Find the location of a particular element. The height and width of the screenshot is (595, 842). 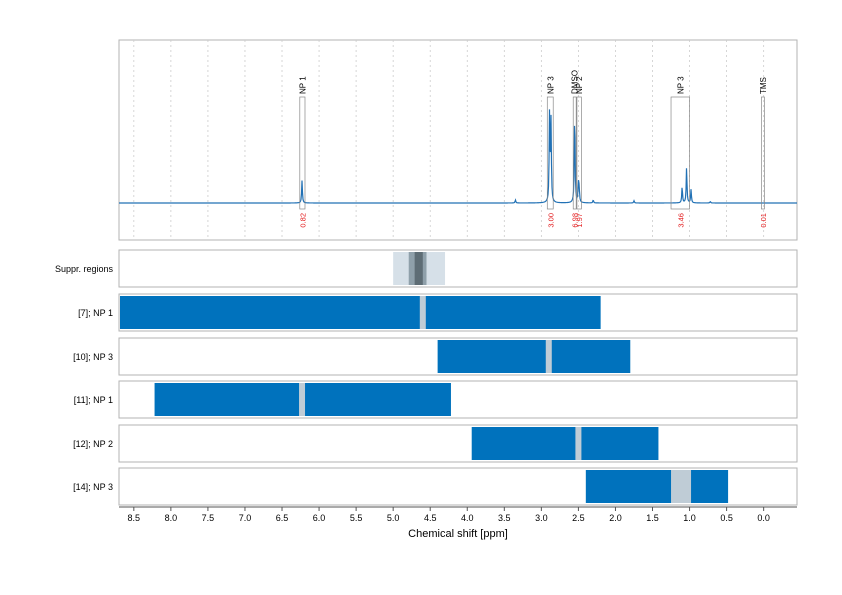

x-tick-label: 6.5 is located at coordinates (282, 518).